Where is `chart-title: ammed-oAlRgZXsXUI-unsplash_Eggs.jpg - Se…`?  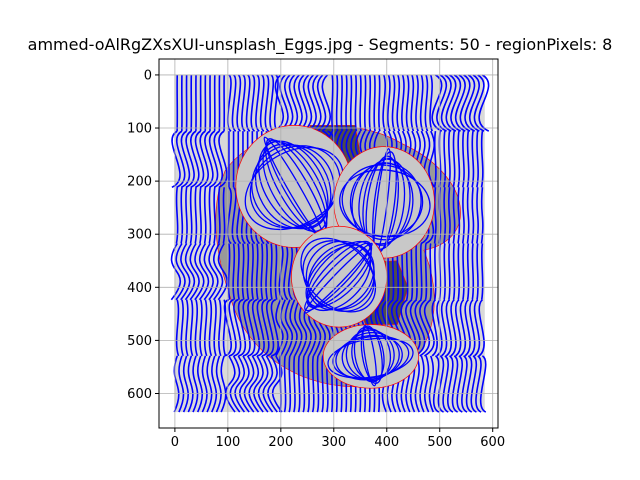
chart-title: ammed-oAlRgZXsXUI-unsplash_Eggs.jpg - Se… is located at coordinates (320, 45).